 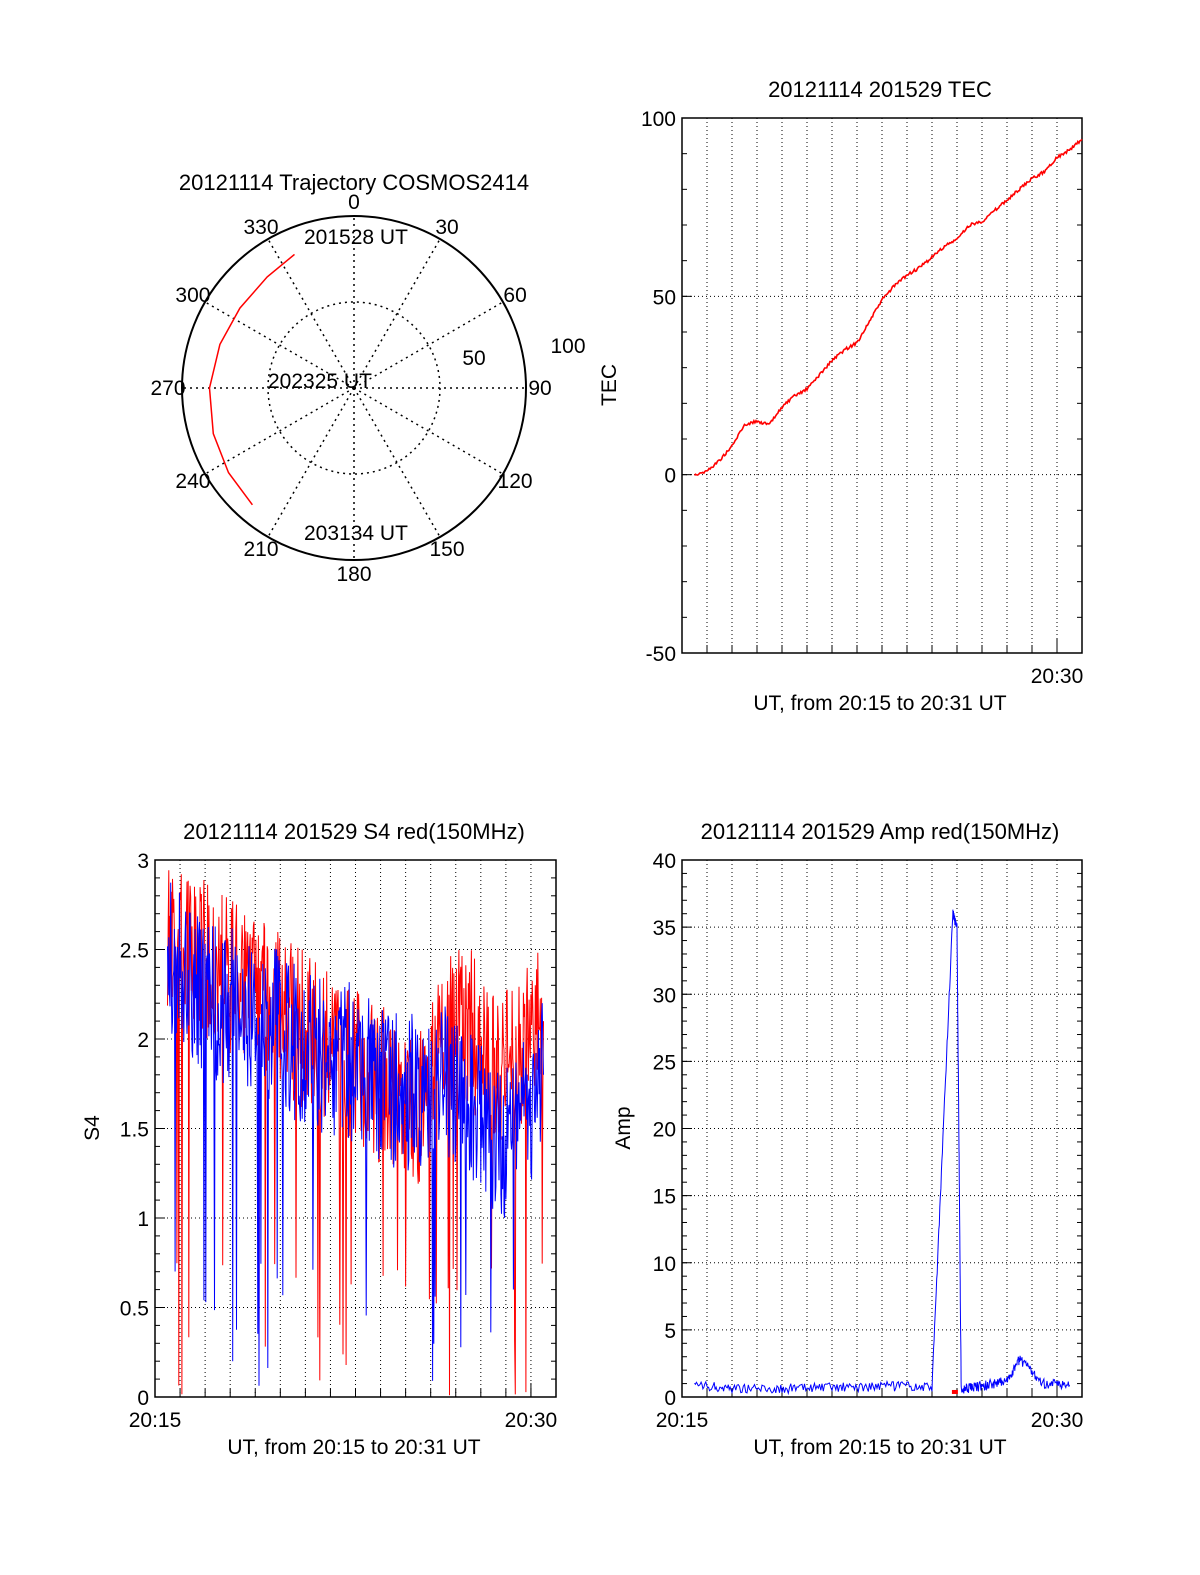 What do you see at coordinates (880, 89) in the screenshot?
I see `tec-title: 20121114 201529 TEC` at bounding box center [880, 89].